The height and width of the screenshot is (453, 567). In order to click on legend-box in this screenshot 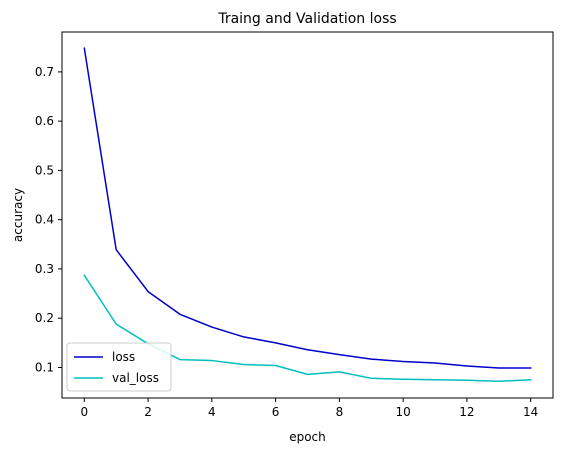, I will do `click(119, 367)`.